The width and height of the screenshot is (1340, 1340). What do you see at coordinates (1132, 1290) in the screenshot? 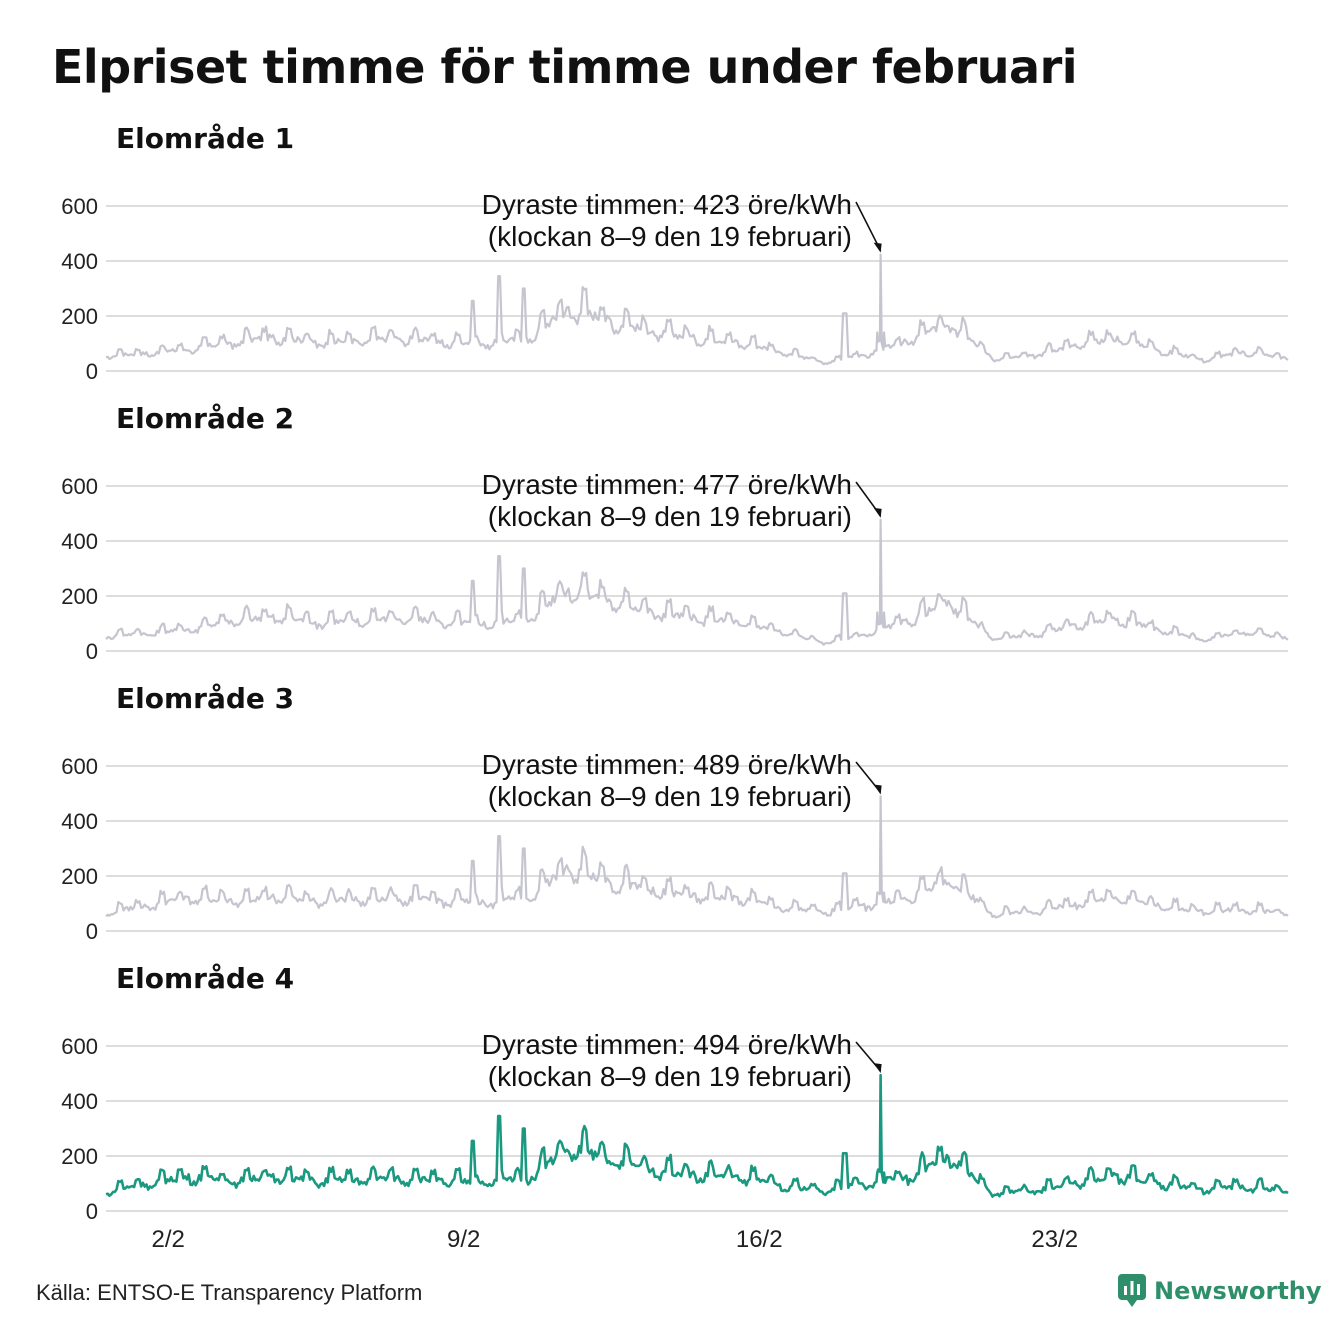
I see `newsworthy-logo-icon` at bounding box center [1132, 1290].